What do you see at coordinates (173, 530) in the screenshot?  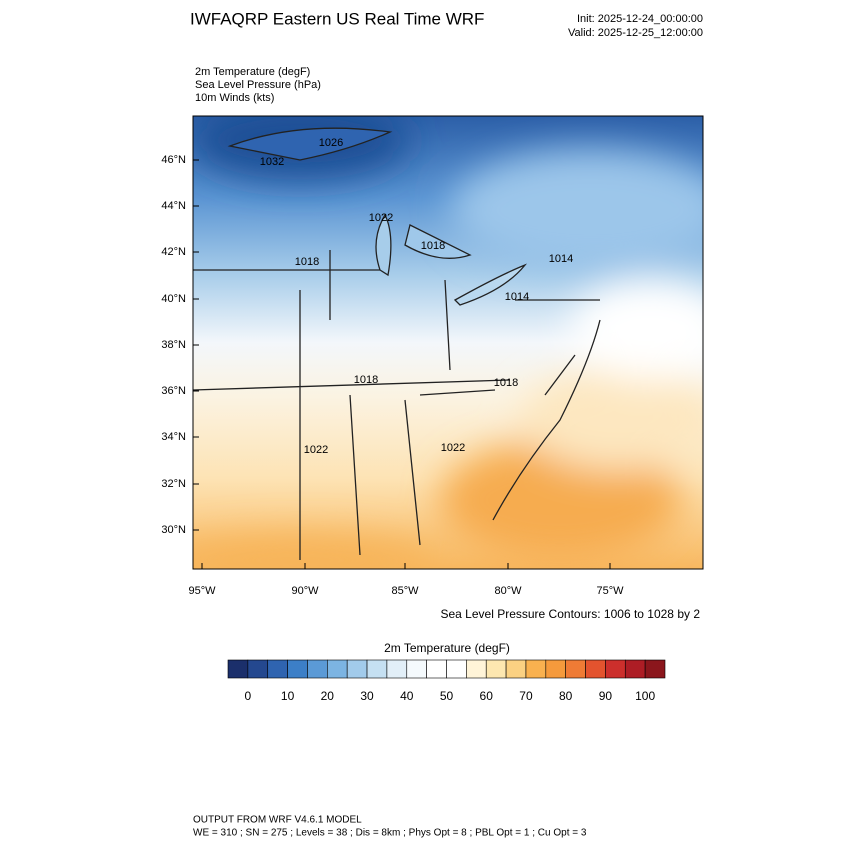 I see `lat-label: 30°N` at bounding box center [173, 530].